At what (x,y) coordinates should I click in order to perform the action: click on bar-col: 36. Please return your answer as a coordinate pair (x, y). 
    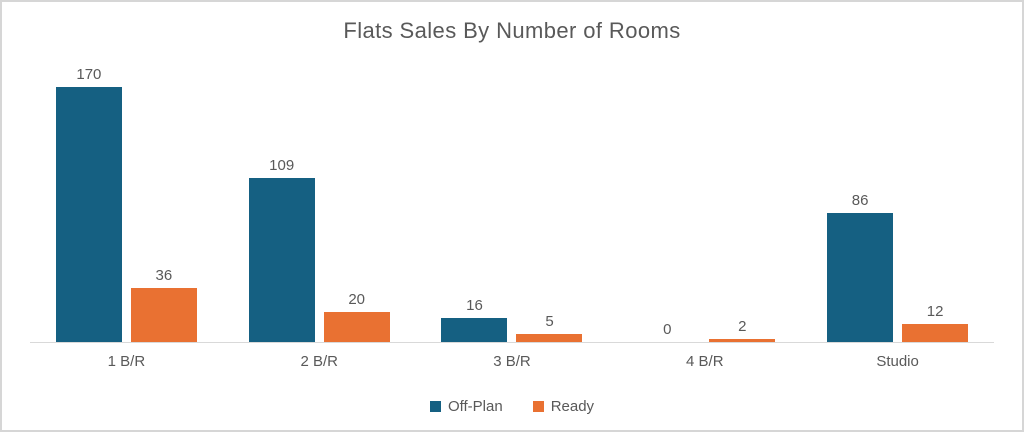
    Looking at the image, I should click on (163, 304).